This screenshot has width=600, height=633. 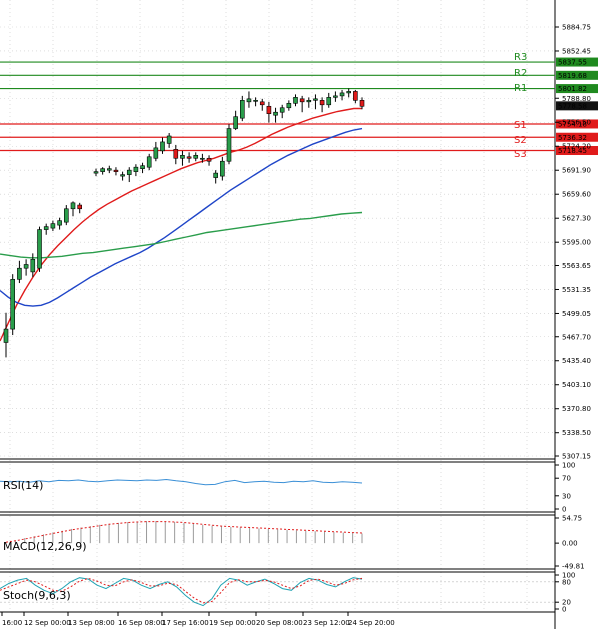 I want to click on time-tick-label: 20 Sep 08:00, so click(x=279, y=623).